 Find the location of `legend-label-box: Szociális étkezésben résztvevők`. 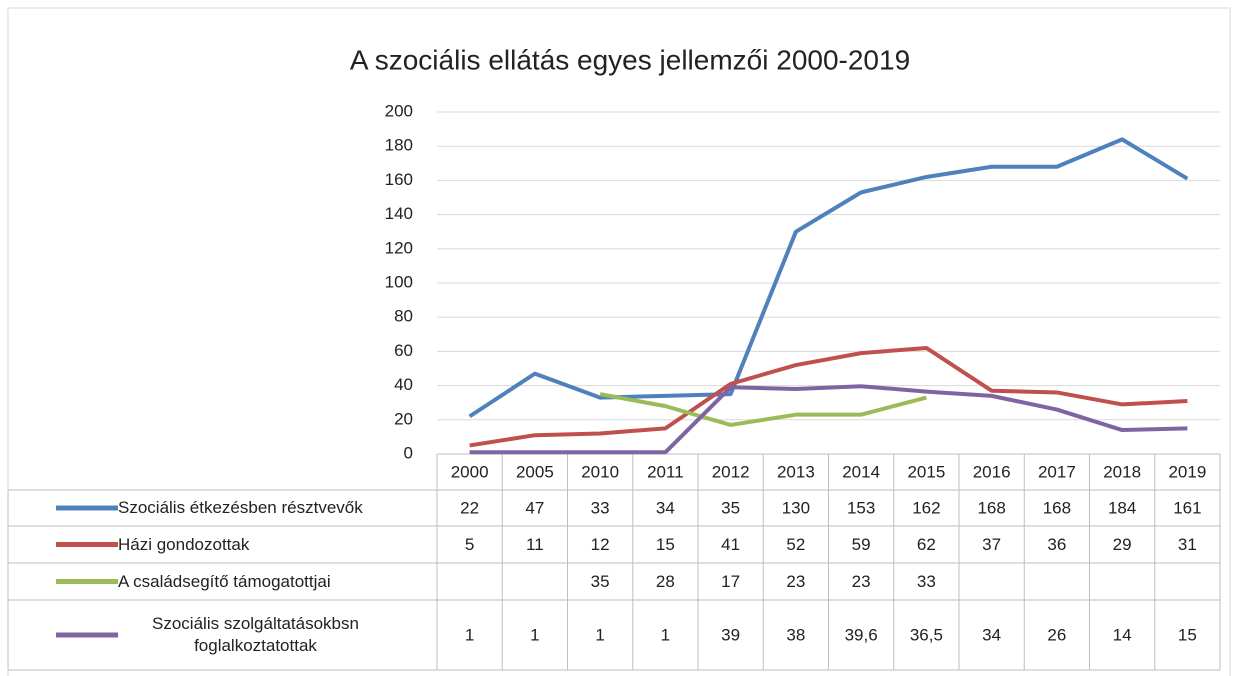

legend-label-box: Szociális étkezésben résztvevők is located at coordinates (240, 507).